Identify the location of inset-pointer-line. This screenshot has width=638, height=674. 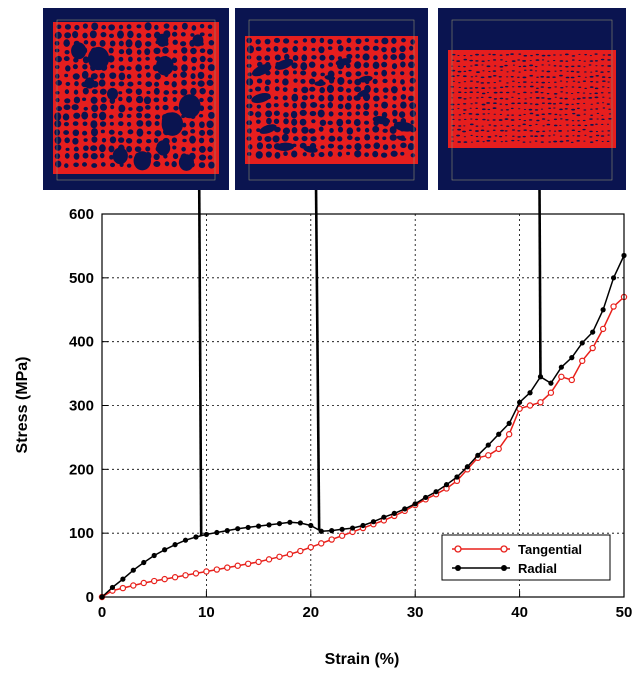
(317, 360).